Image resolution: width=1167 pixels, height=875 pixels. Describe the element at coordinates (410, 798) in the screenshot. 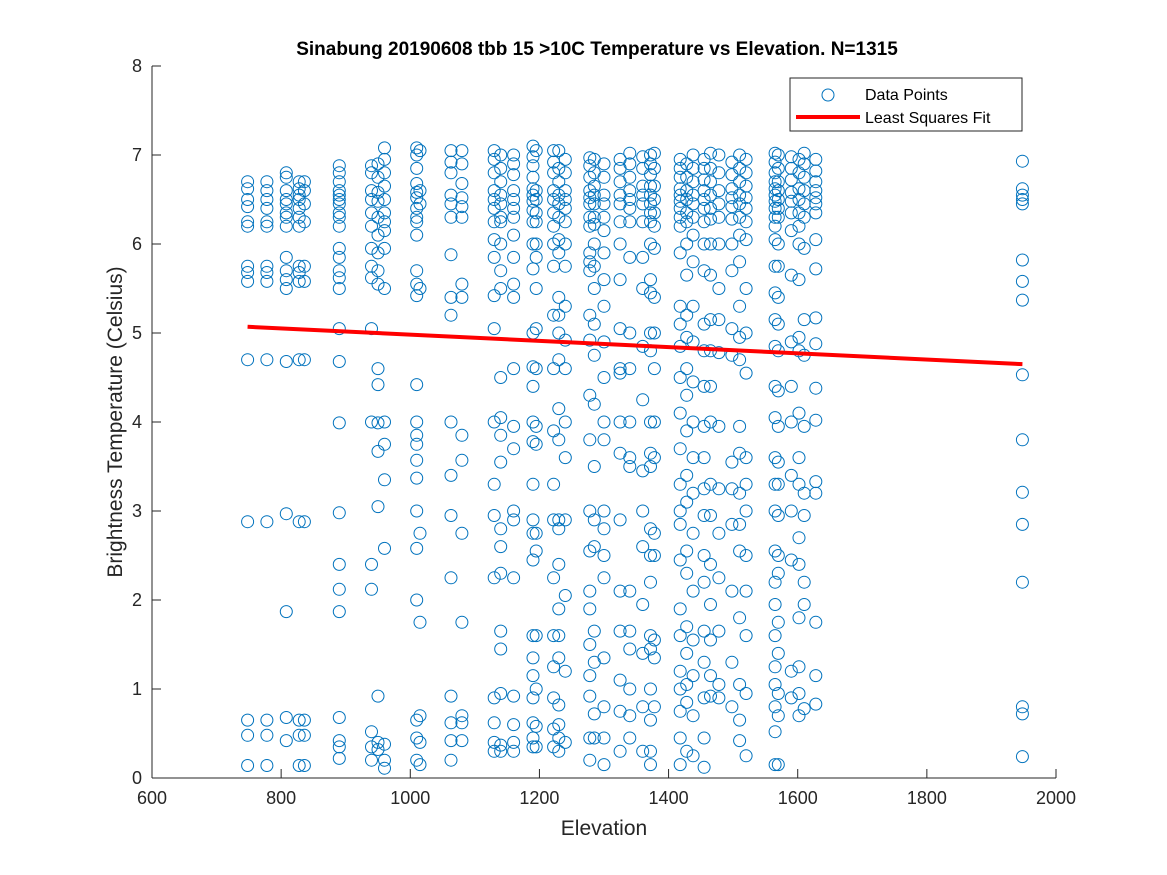

I see `x-tick-label: 1000` at that location.